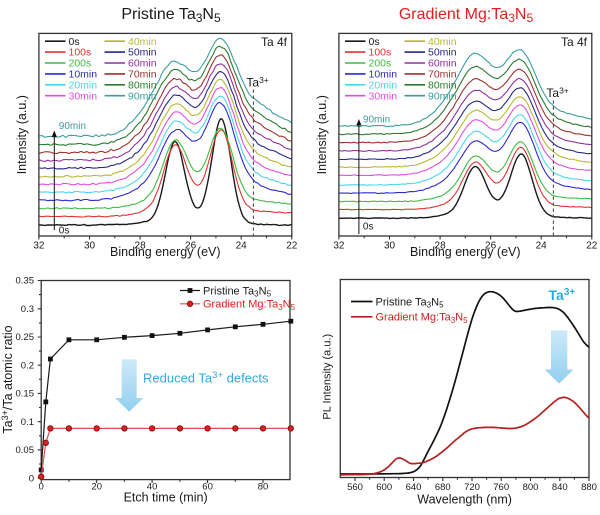 The width and height of the screenshot is (600, 515). Describe the element at coordinates (166, 498) in the screenshot. I see `svg-text: Etch time (min)` at that location.